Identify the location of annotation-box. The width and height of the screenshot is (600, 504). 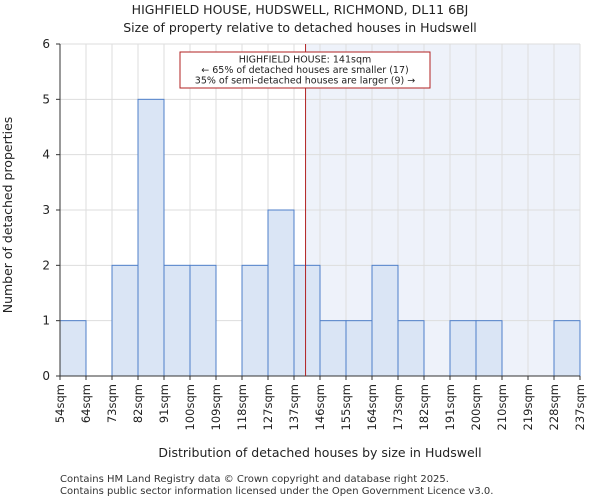
(305, 70).